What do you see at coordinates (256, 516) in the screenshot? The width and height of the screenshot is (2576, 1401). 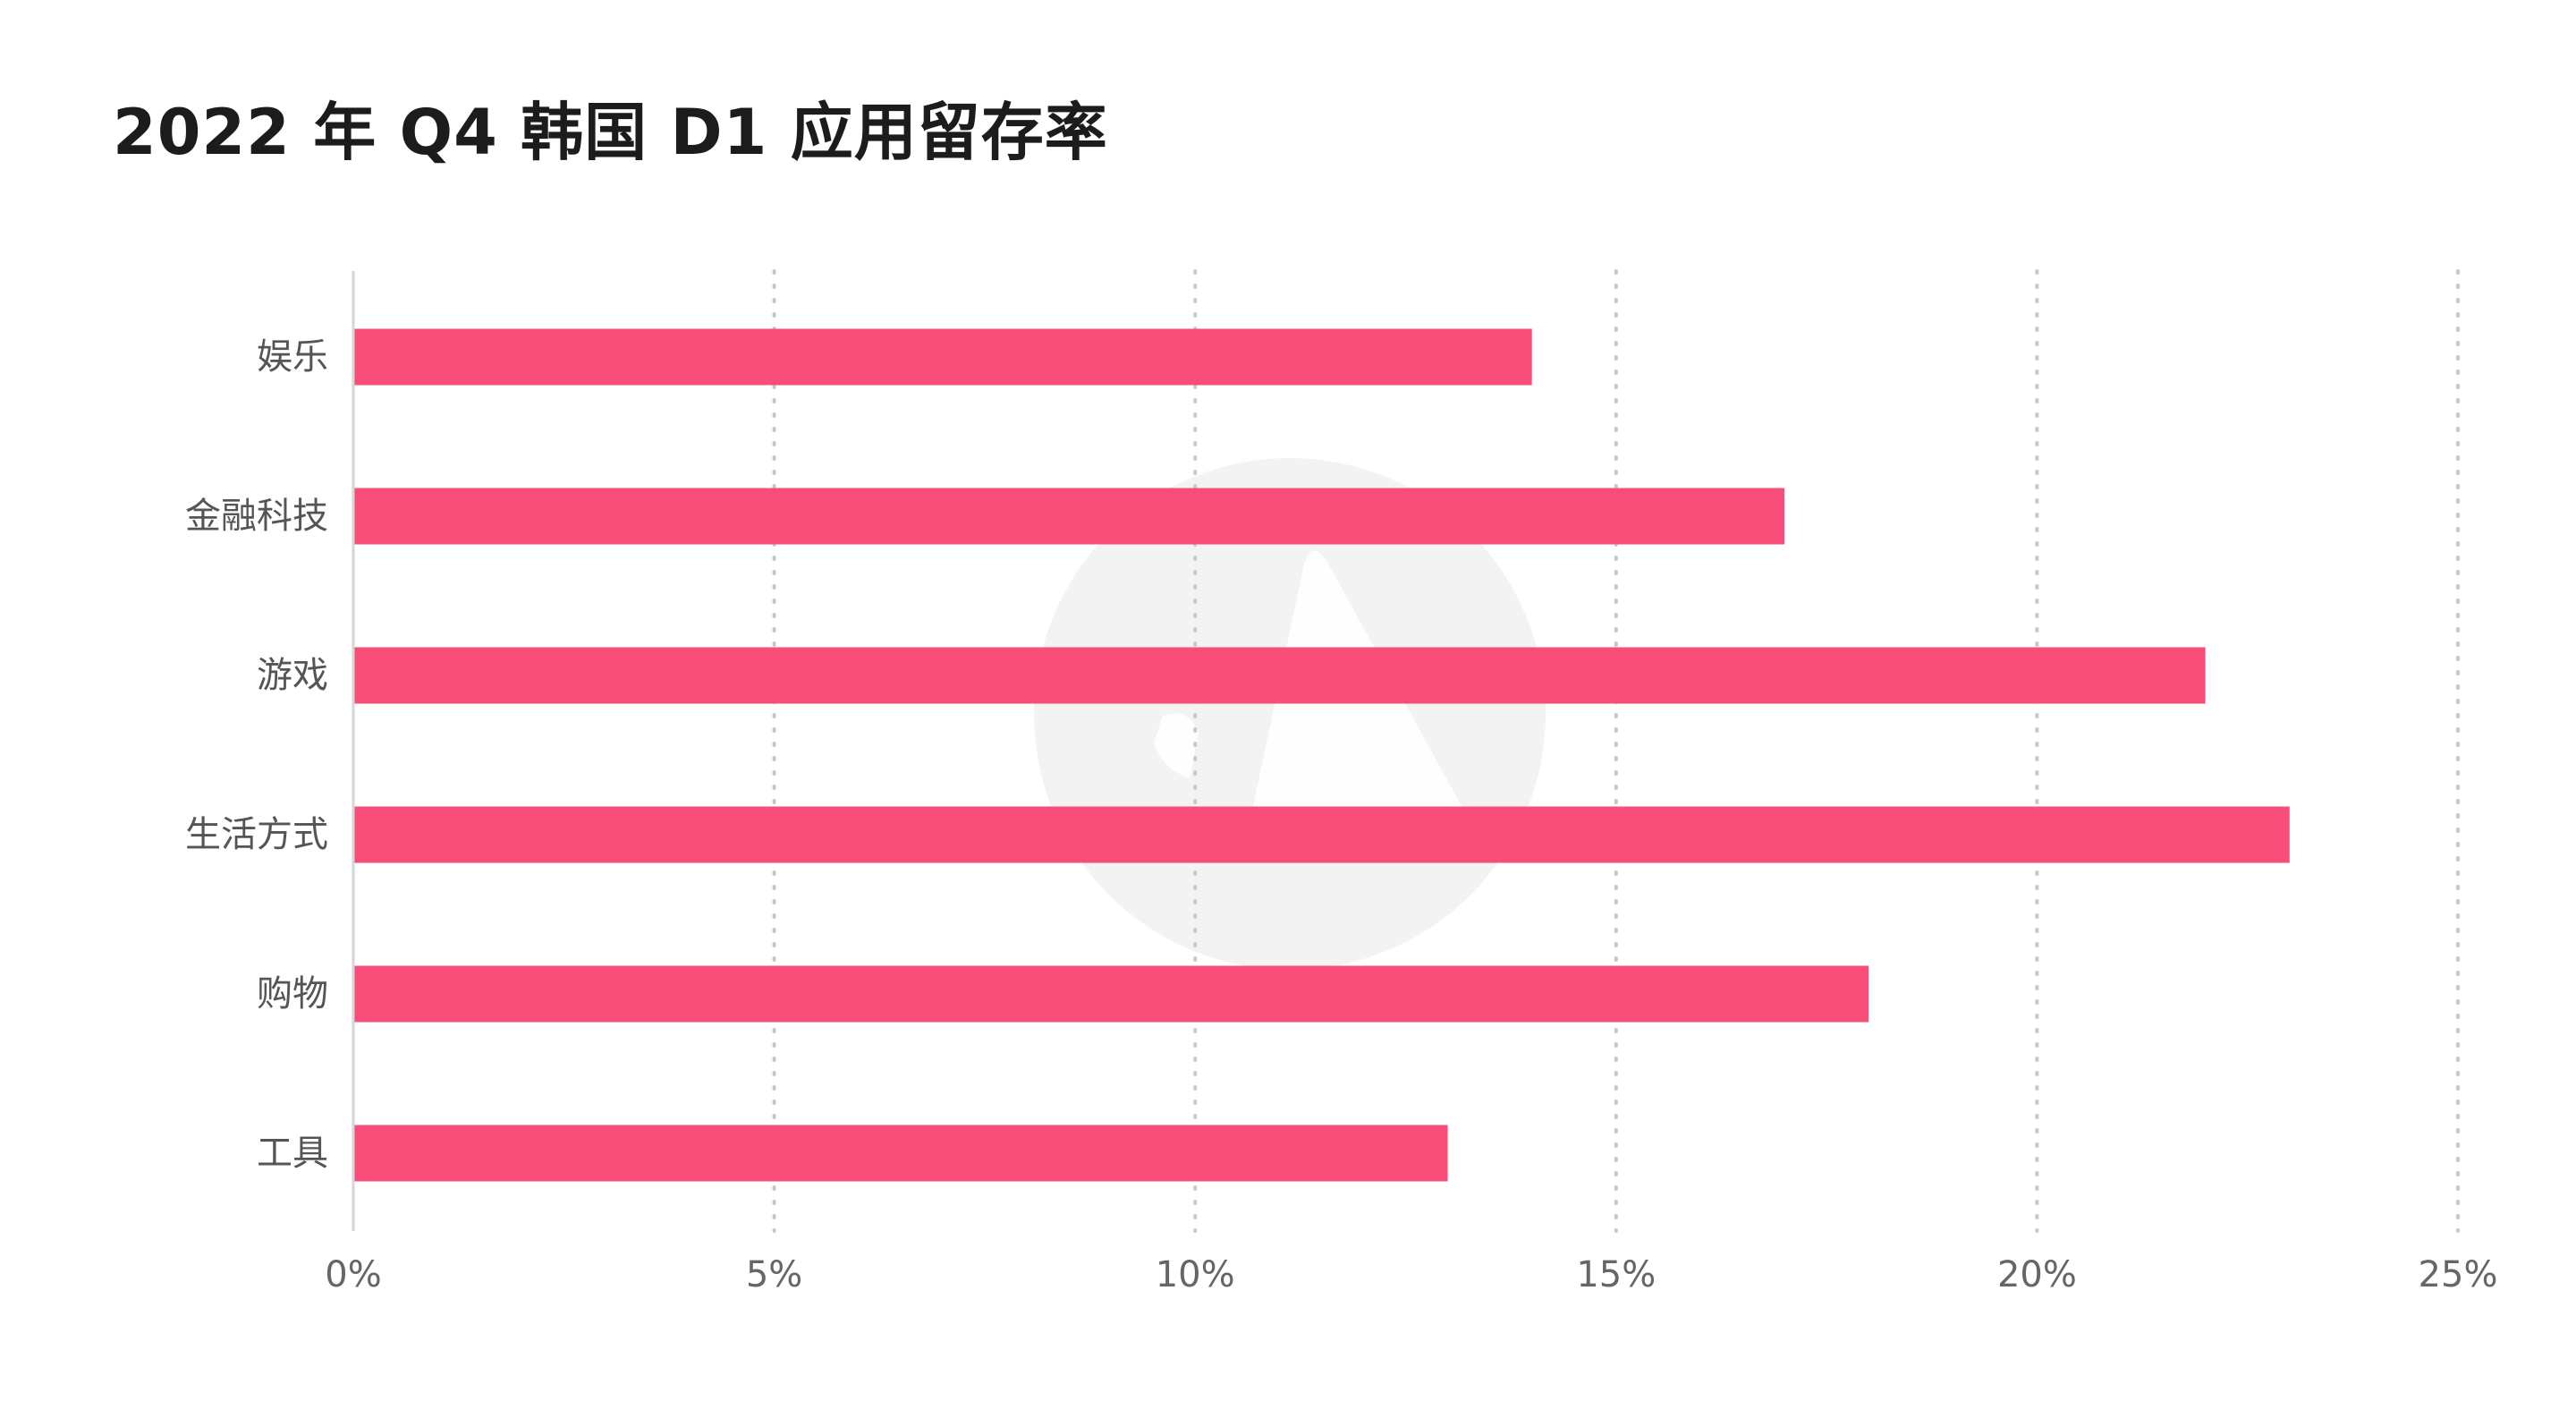 I see `category-label-1: 金融科技` at bounding box center [256, 516].